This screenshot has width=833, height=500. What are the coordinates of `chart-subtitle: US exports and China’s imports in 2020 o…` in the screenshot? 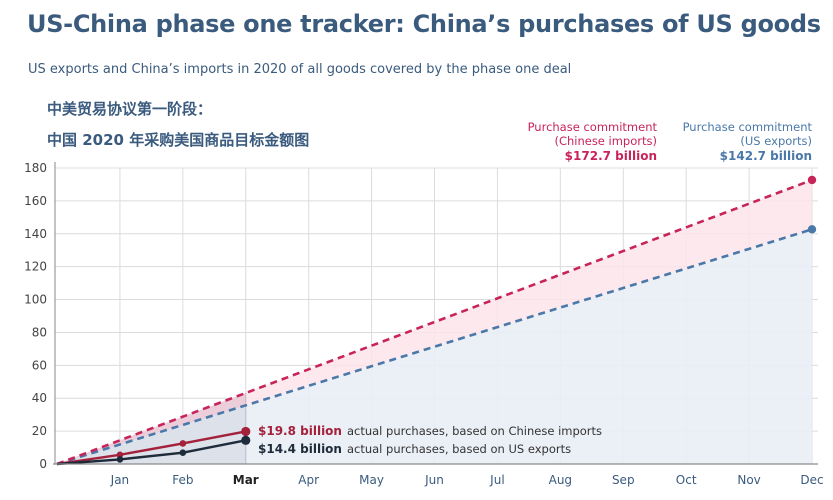 It's located at (300, 69).